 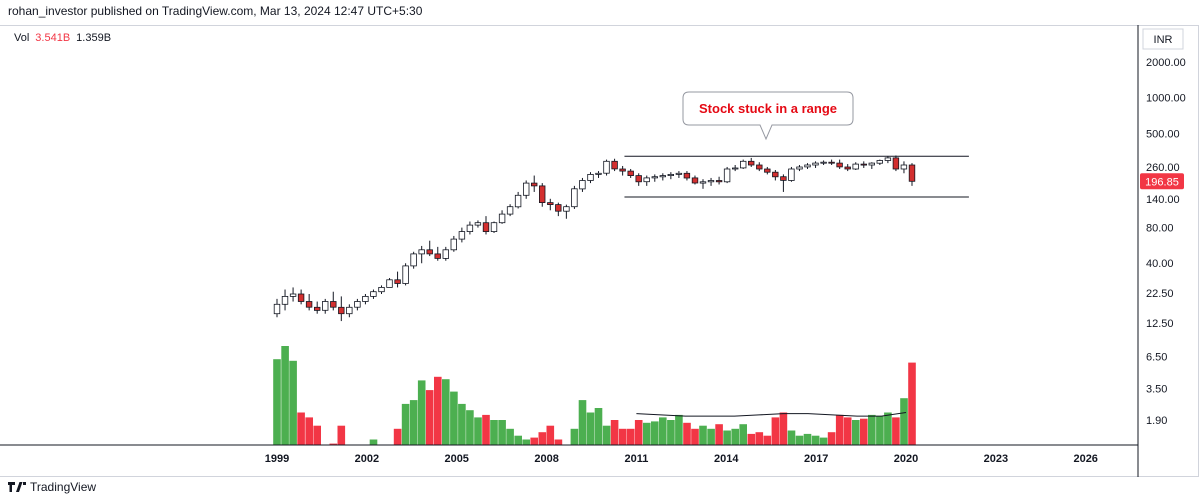 What do you see at coordinates (277, 459) in the screenshot?
I see `time-tick-label: 1999` at bounding box center [277, 459].